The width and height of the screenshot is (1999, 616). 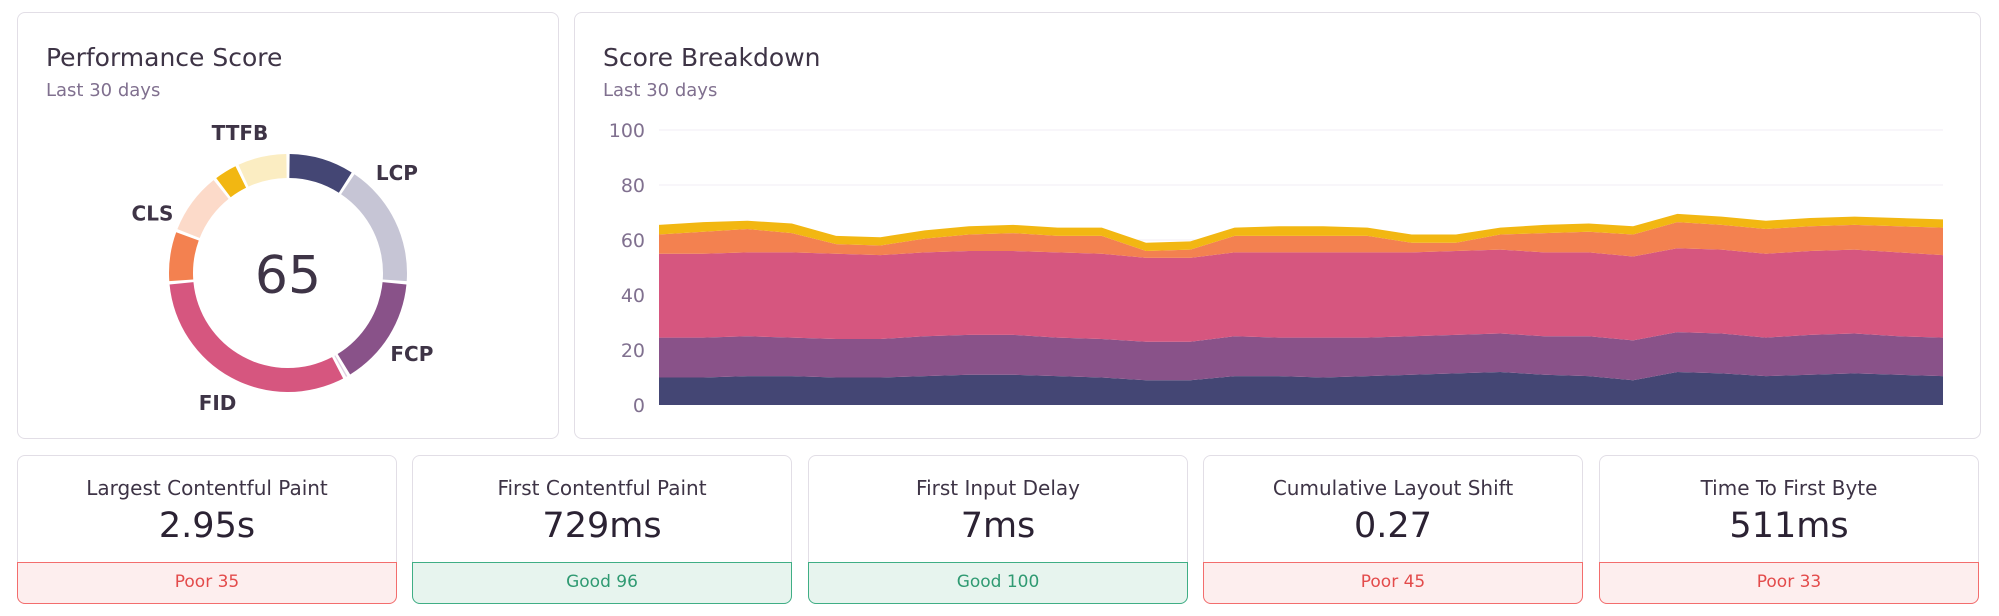 What do you see at coordinates (639, 406) in the screenshot?
I see `y-tick-label: 0` at bounding box center [639, 406].